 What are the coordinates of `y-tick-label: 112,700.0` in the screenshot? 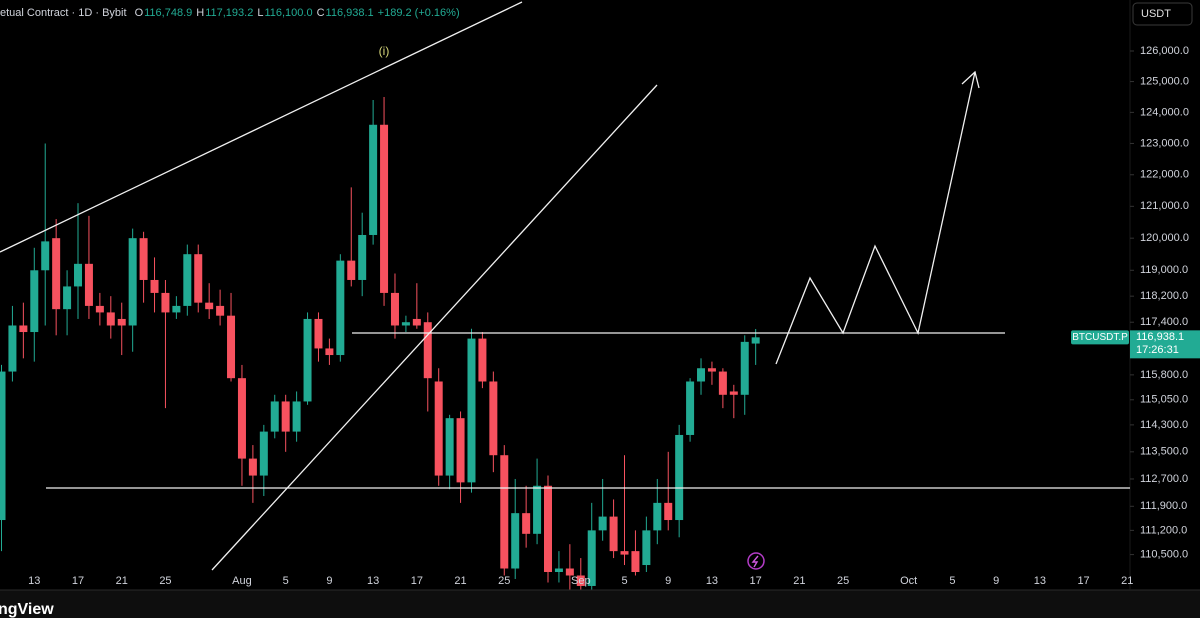 It's located at (1164, 479).